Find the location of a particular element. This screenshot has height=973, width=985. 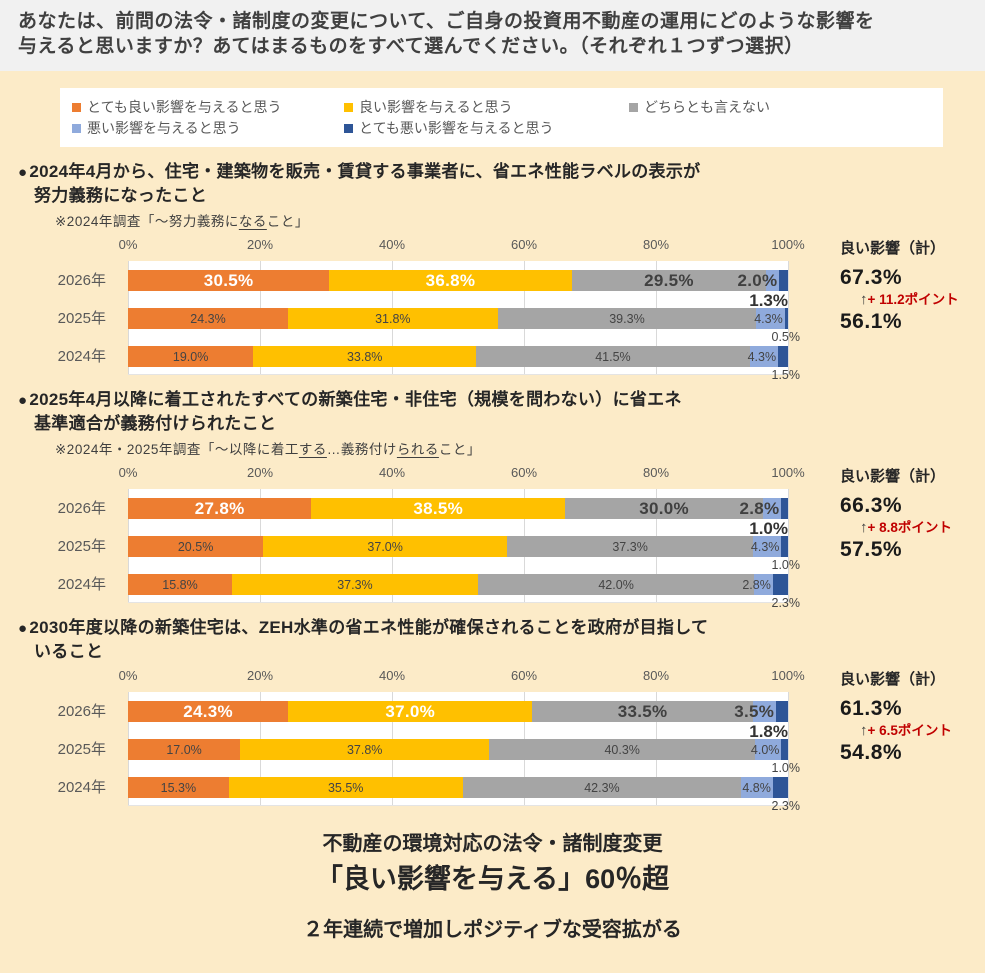

bar-value-label: 37.0% is located at coordinates (385, 546).